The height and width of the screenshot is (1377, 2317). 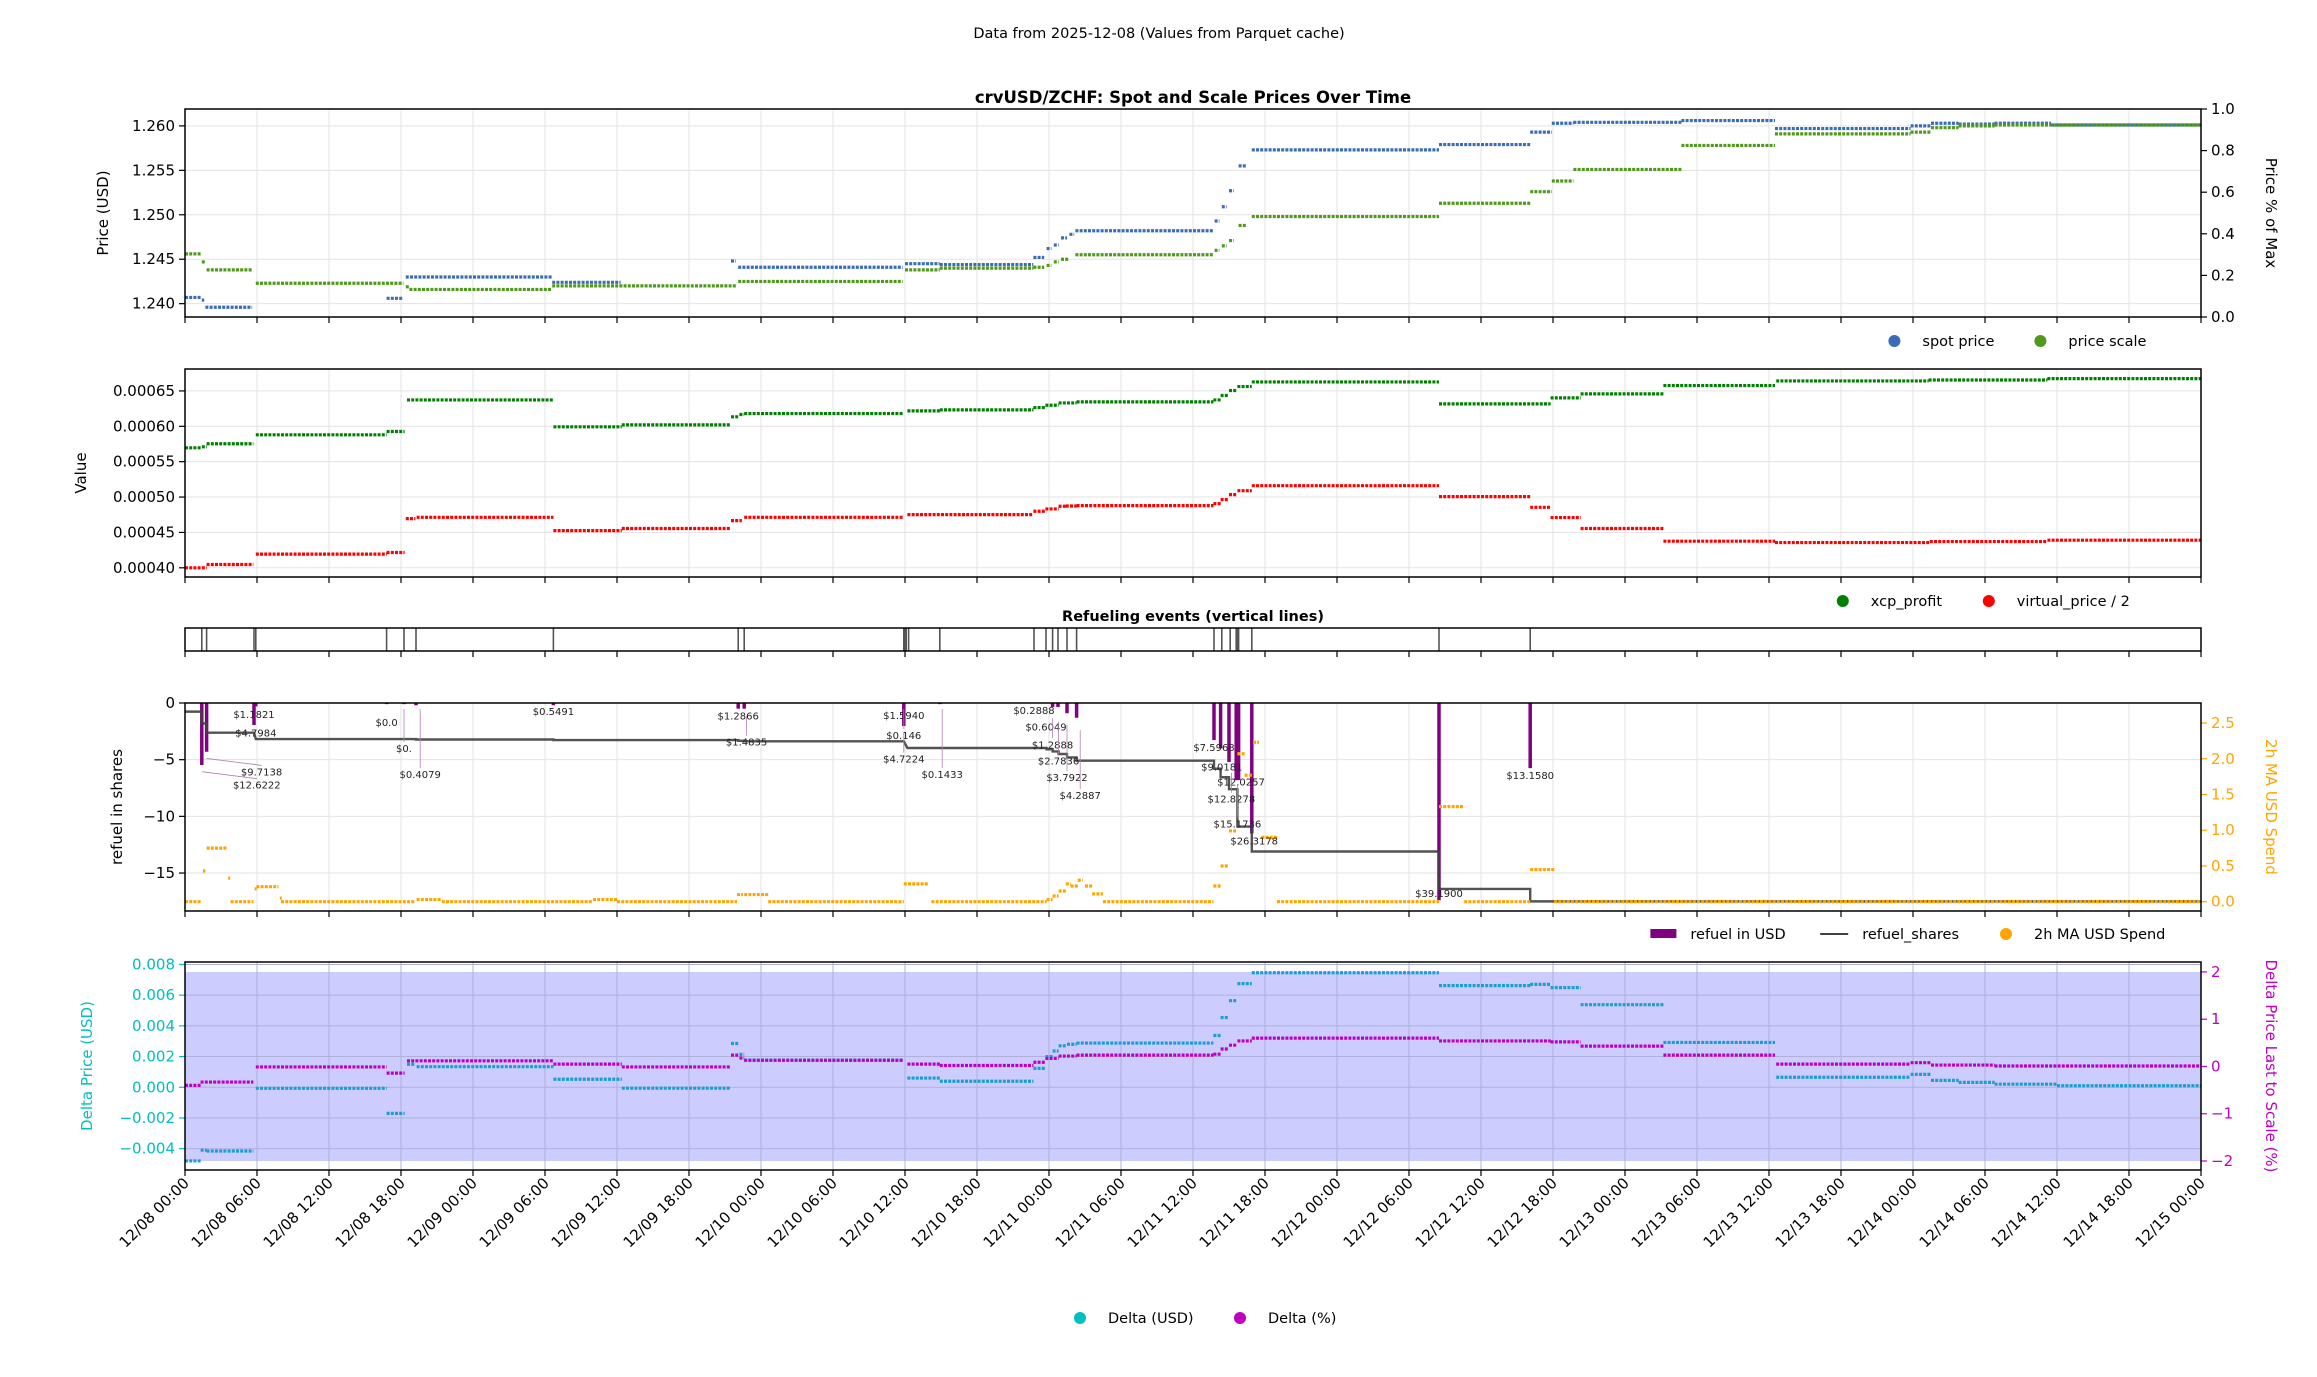 I want to click on refuel-usd-annotation: $39.1900, so click(x=1439, y=894).